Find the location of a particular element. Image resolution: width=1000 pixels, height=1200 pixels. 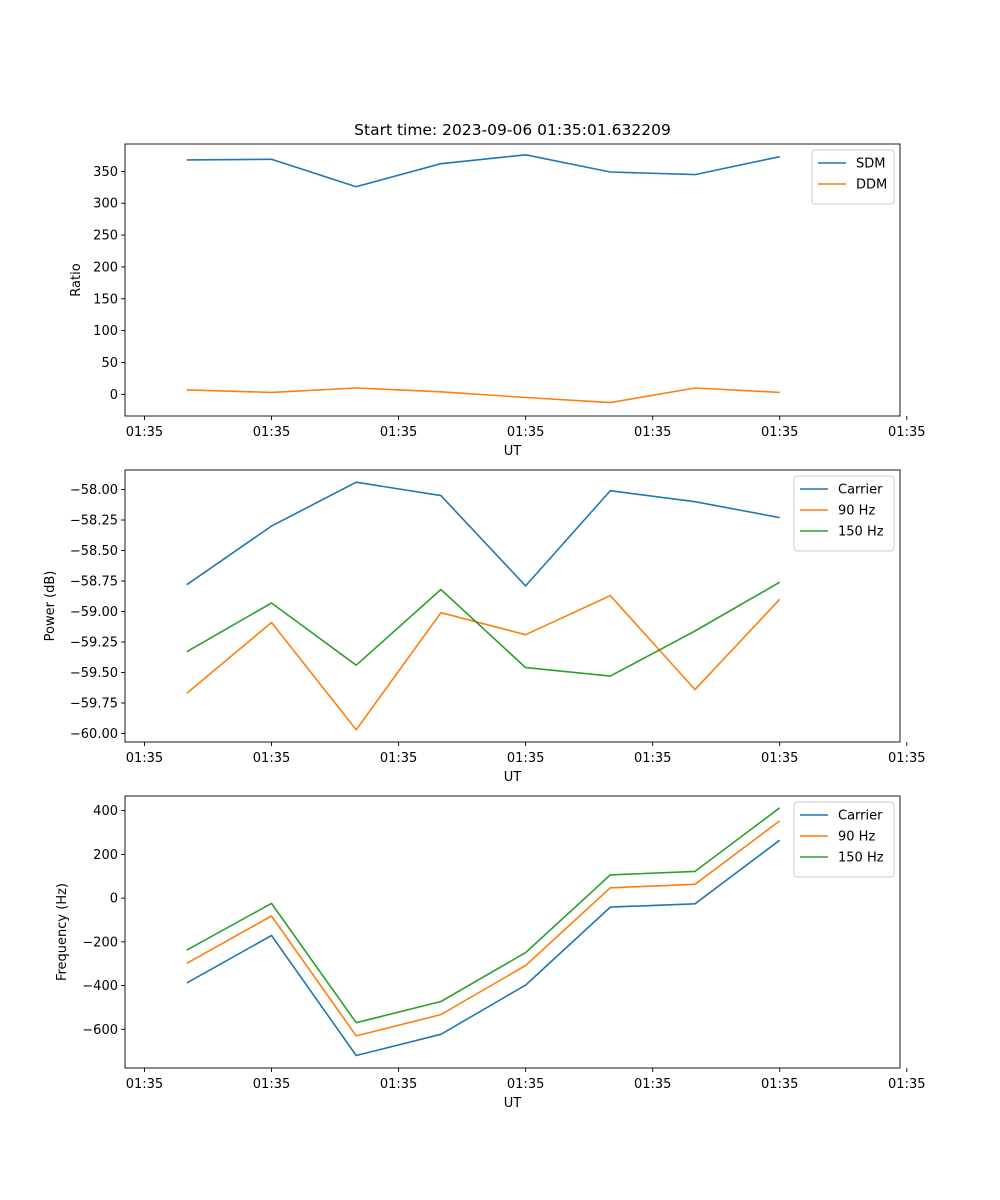

legend-label: DDM is located at coordinates (871, 185).